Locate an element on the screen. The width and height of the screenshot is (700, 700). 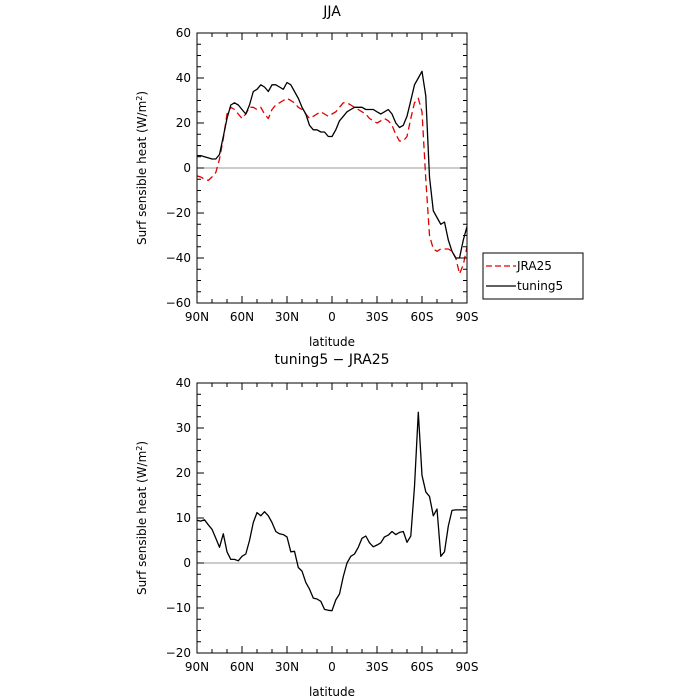
y-tick-label: −10 is located at coordinates (178, 608).